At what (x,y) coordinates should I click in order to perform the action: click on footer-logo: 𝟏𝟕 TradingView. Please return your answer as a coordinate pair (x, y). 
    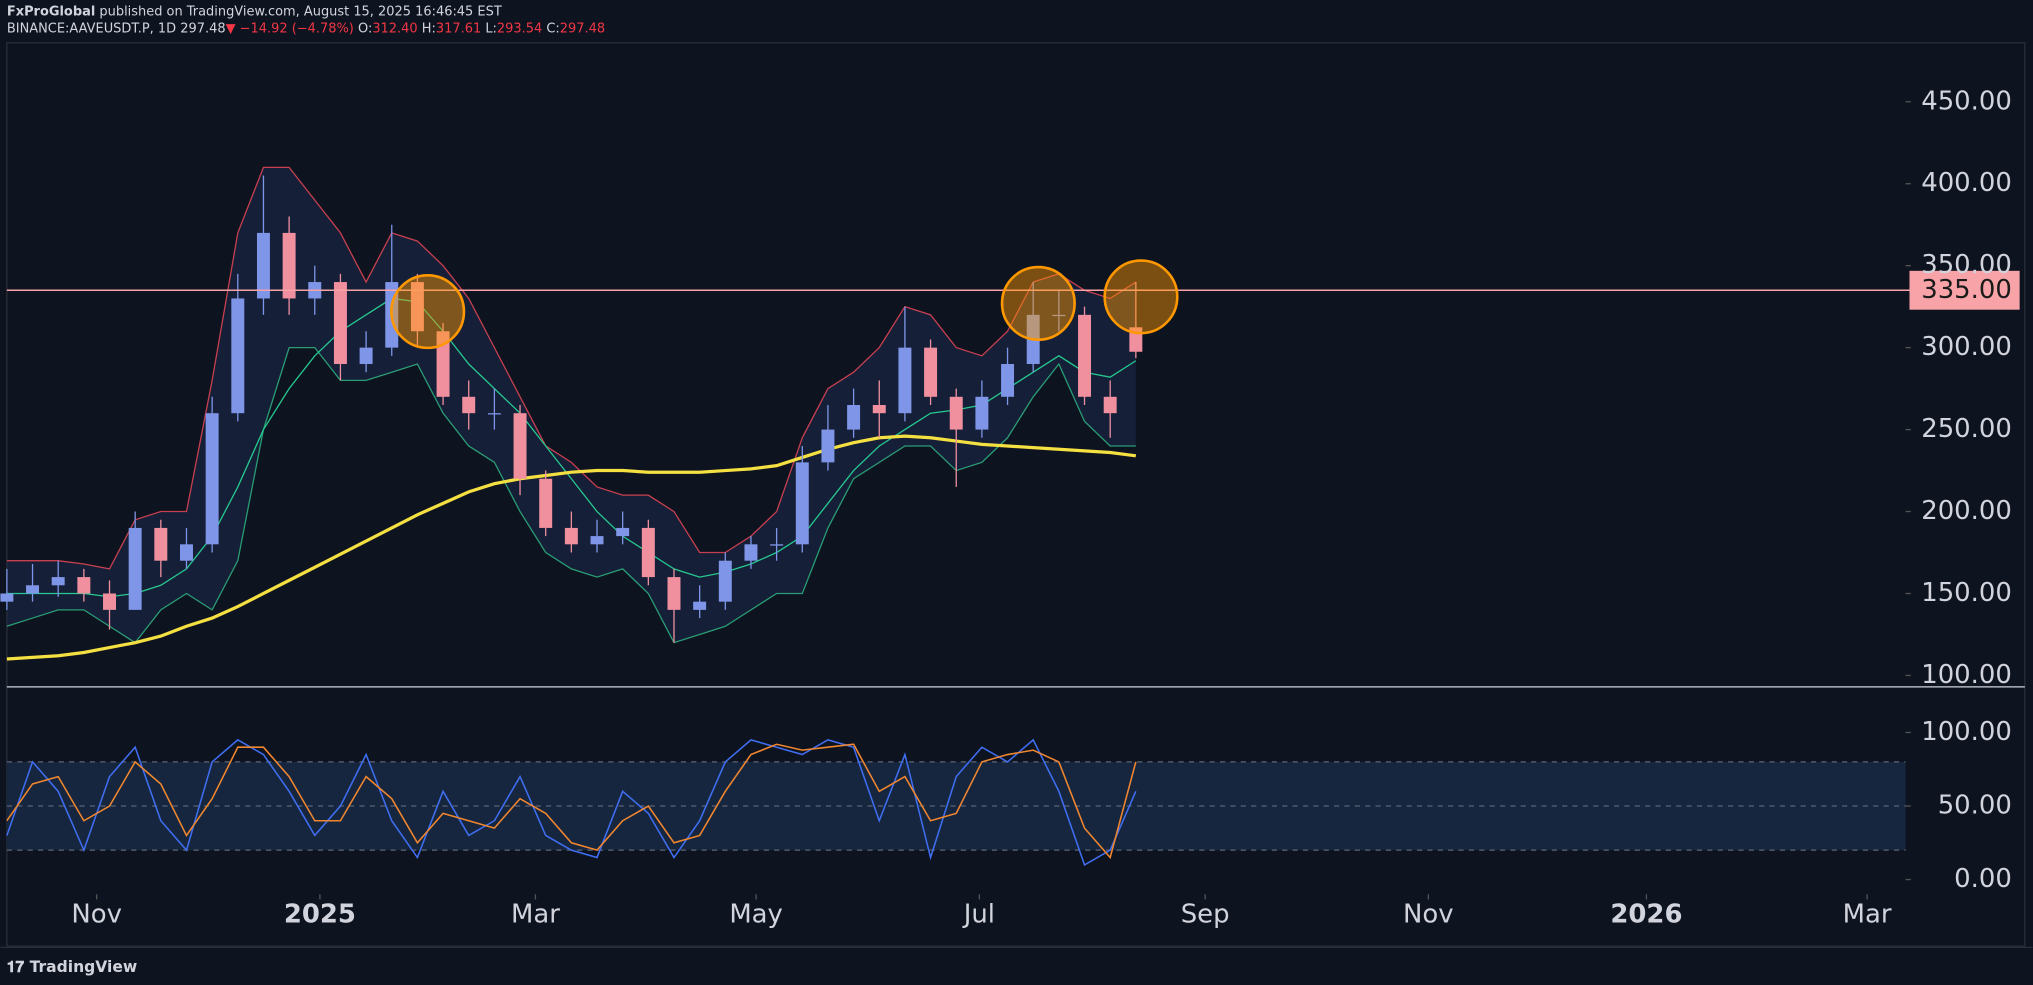
    Looking at the image, I should click on (72, 966).